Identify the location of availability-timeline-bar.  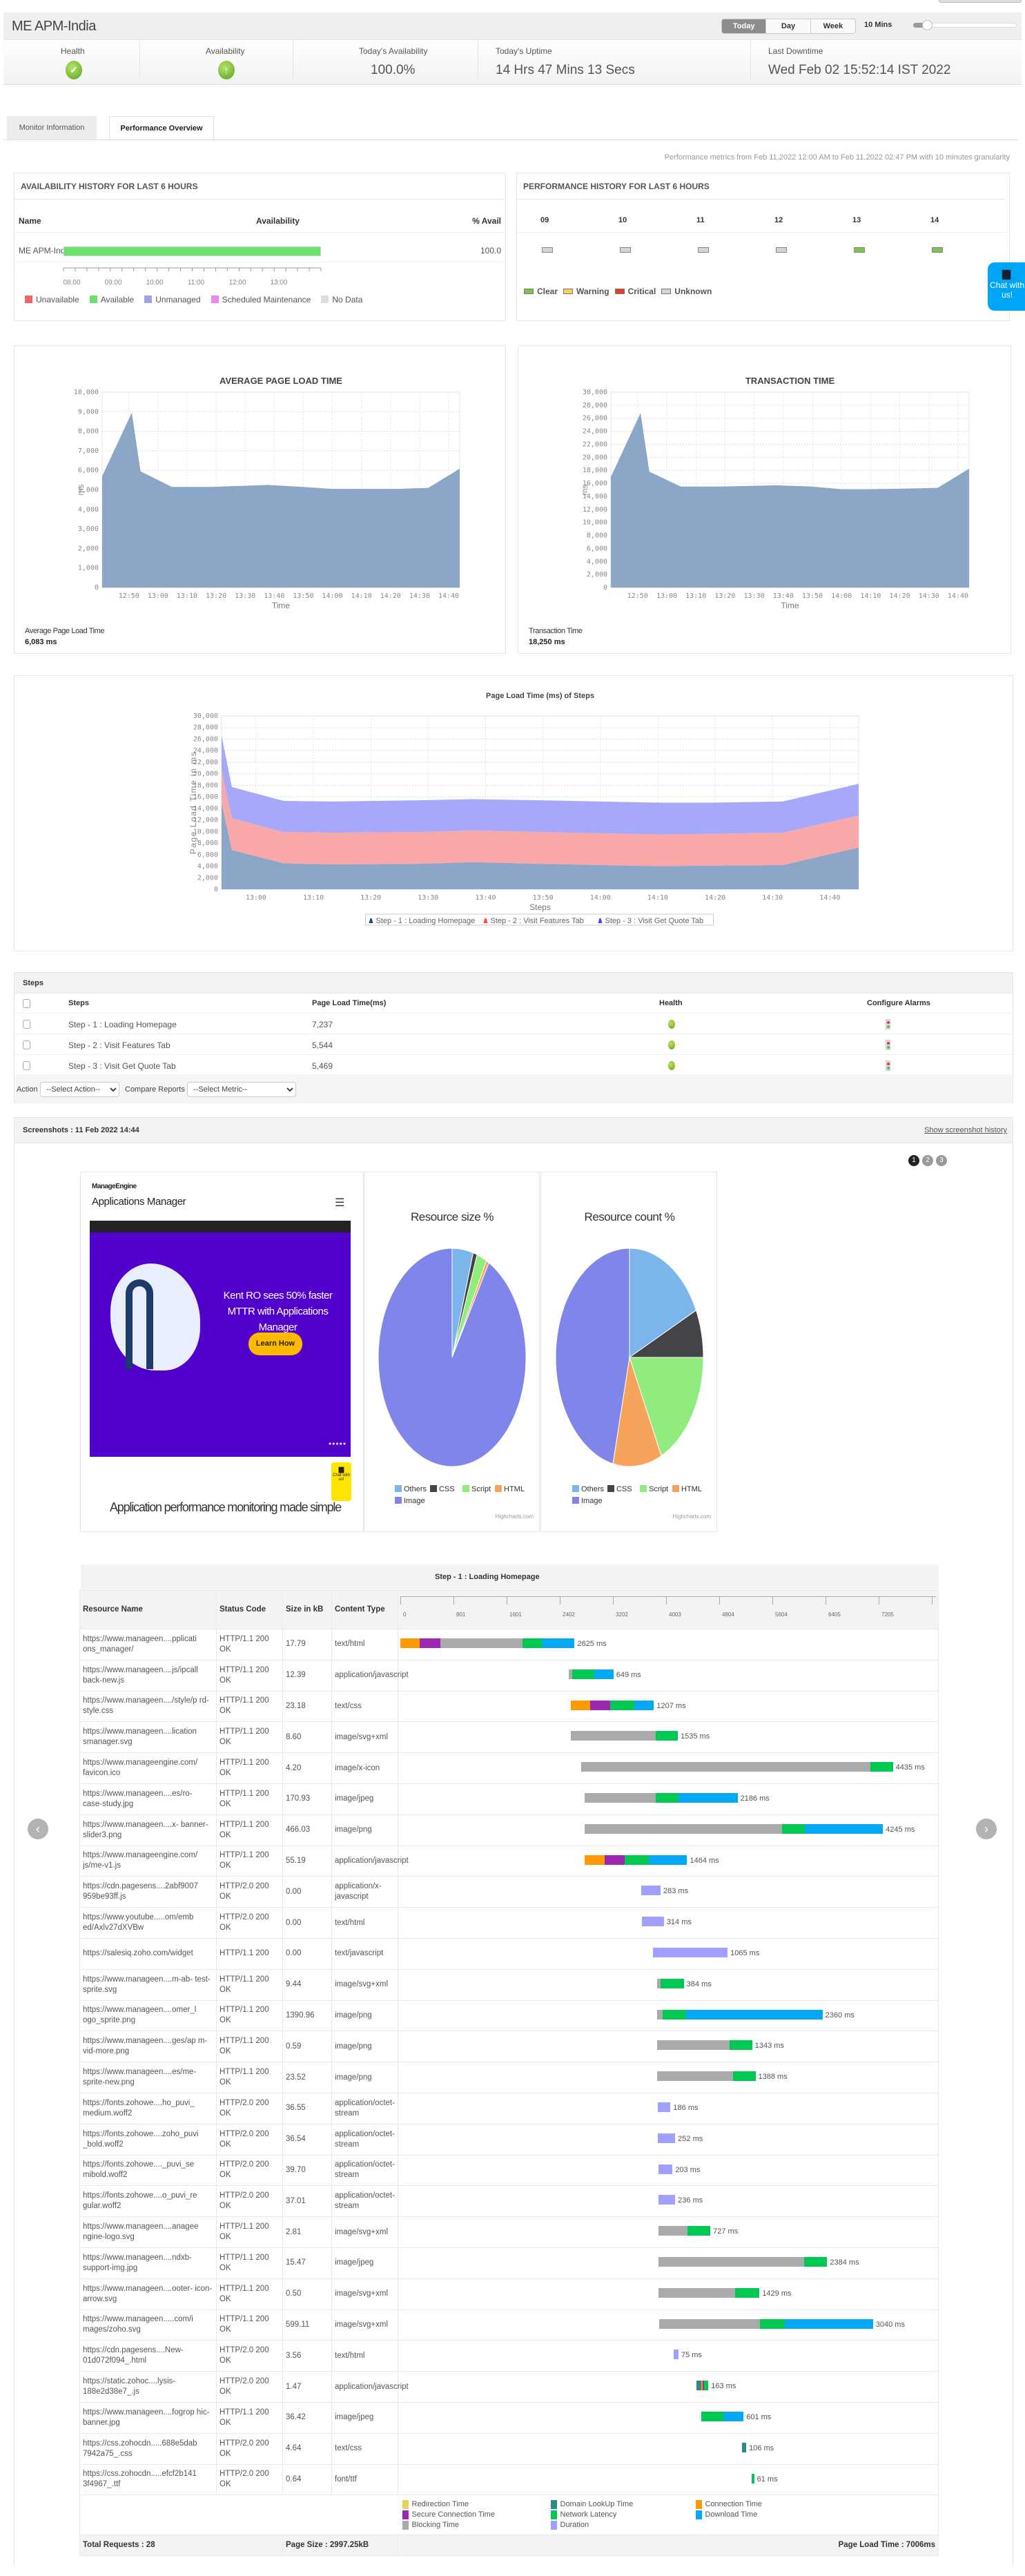
(192, 251).